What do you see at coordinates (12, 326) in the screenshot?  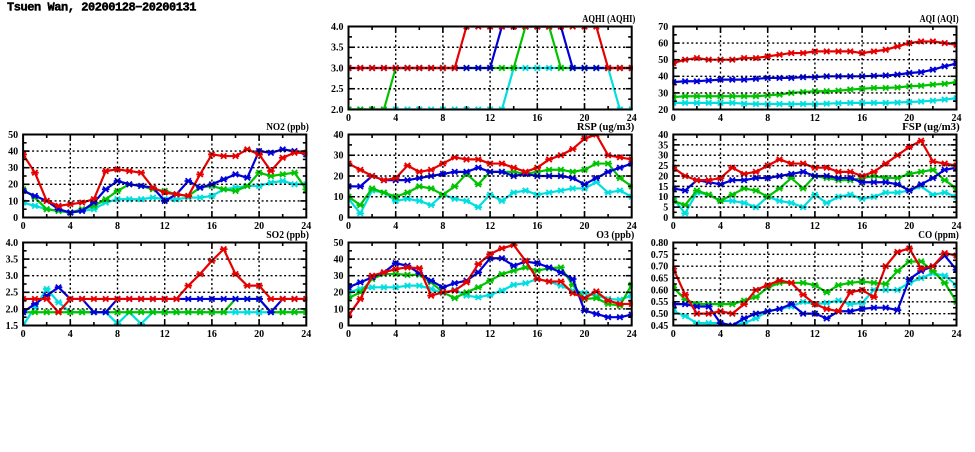 I see `svg-text: 1.5` at bounding box center [12, 326].